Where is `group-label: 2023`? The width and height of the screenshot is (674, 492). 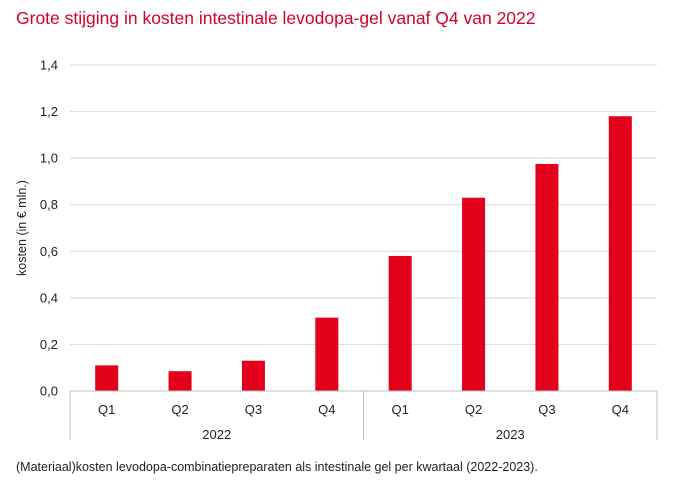
group-label: 2023 is located at coordinates (510, 434).